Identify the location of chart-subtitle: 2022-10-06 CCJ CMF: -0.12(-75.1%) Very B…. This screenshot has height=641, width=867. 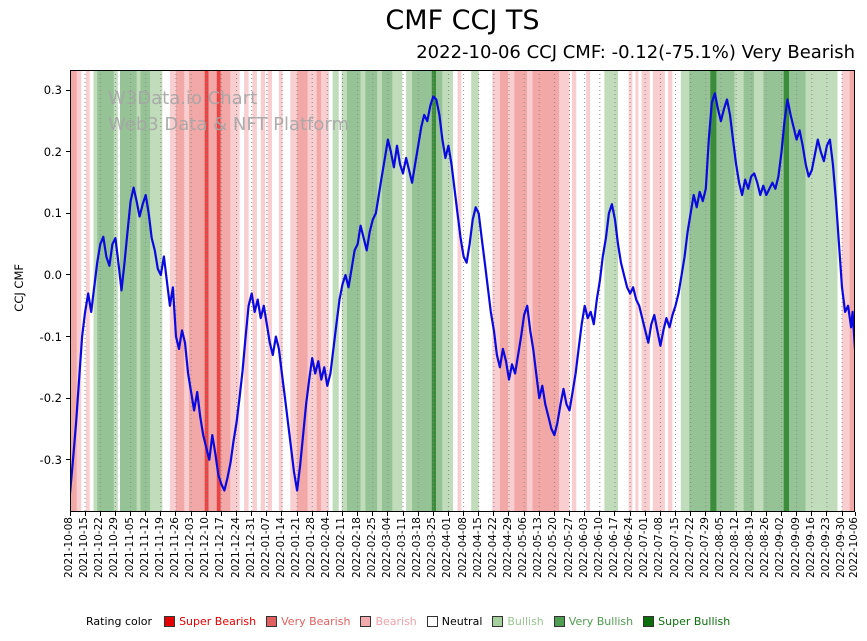
(635, 52).